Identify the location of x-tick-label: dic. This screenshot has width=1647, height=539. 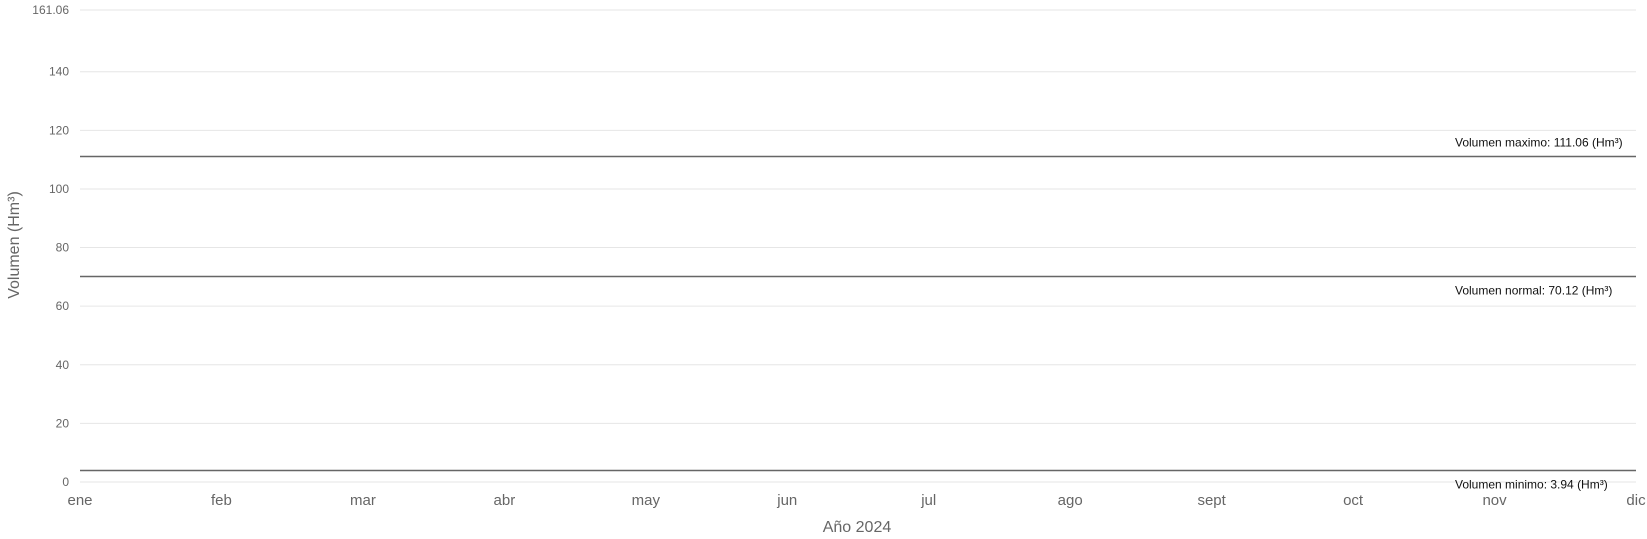
(1636, 500).